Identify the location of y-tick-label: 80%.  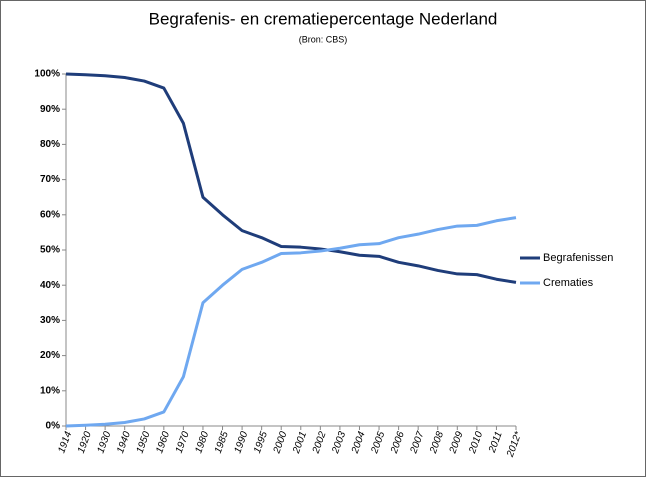
(50, 144).